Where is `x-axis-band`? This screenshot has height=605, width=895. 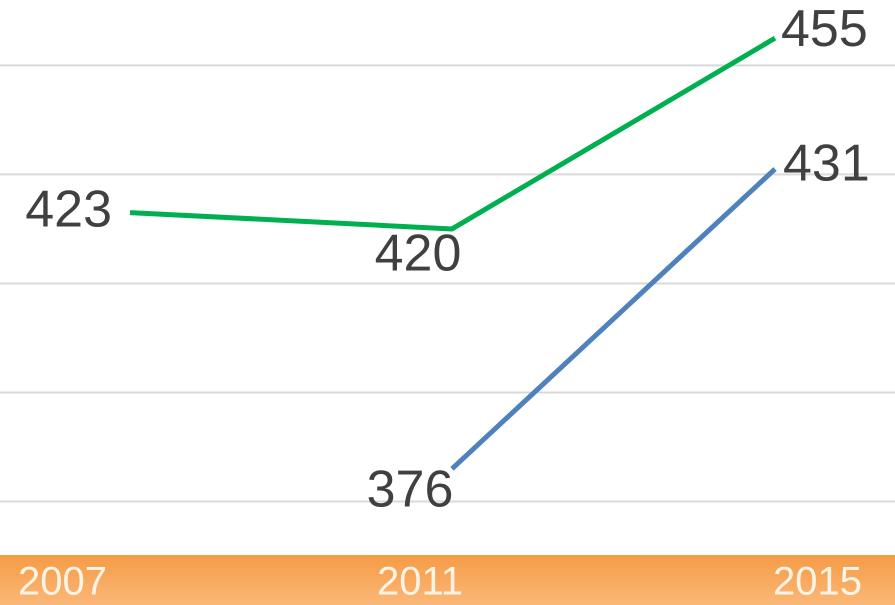 x-axis-band is located at coordinates (447, 580).